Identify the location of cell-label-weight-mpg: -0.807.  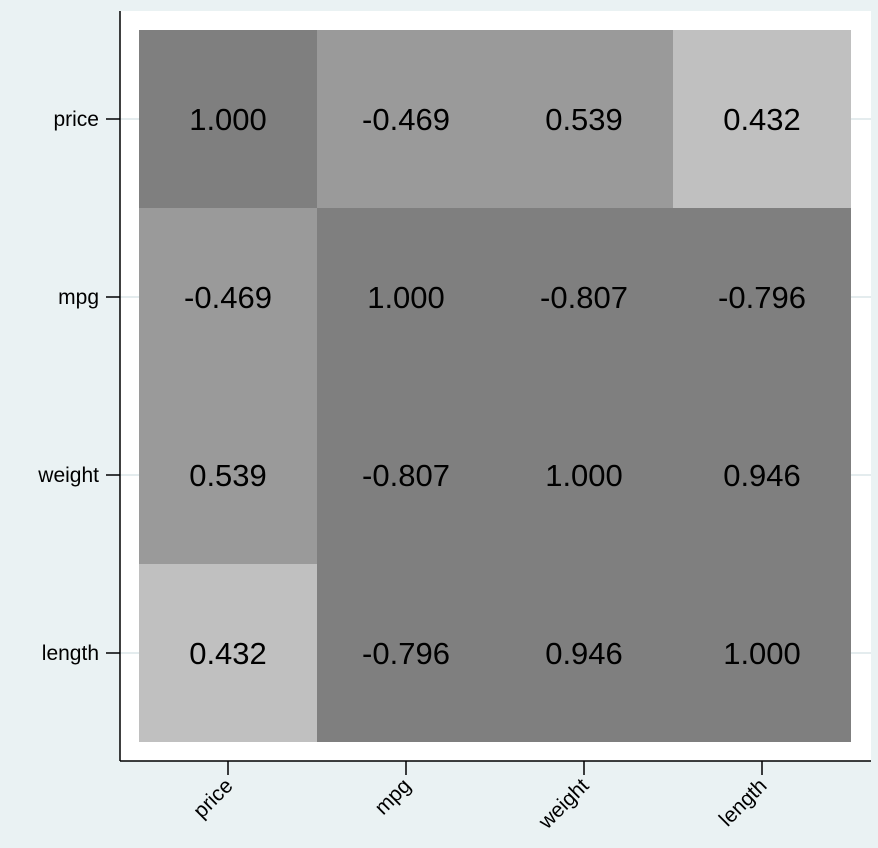
(406, 475).